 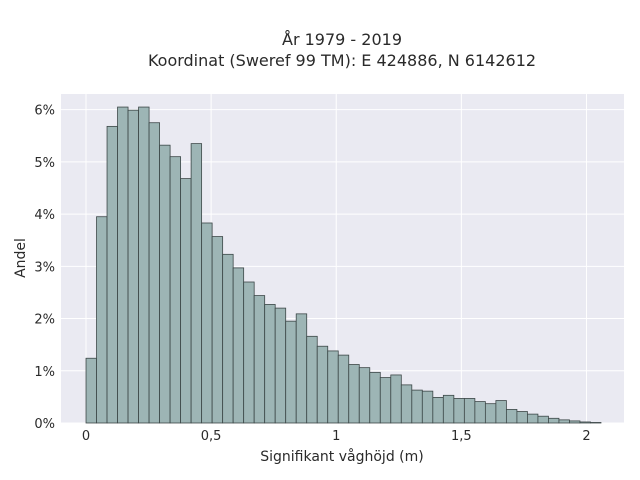 I want to click on y-tick-label: 6%, so click(x=44, y=111).